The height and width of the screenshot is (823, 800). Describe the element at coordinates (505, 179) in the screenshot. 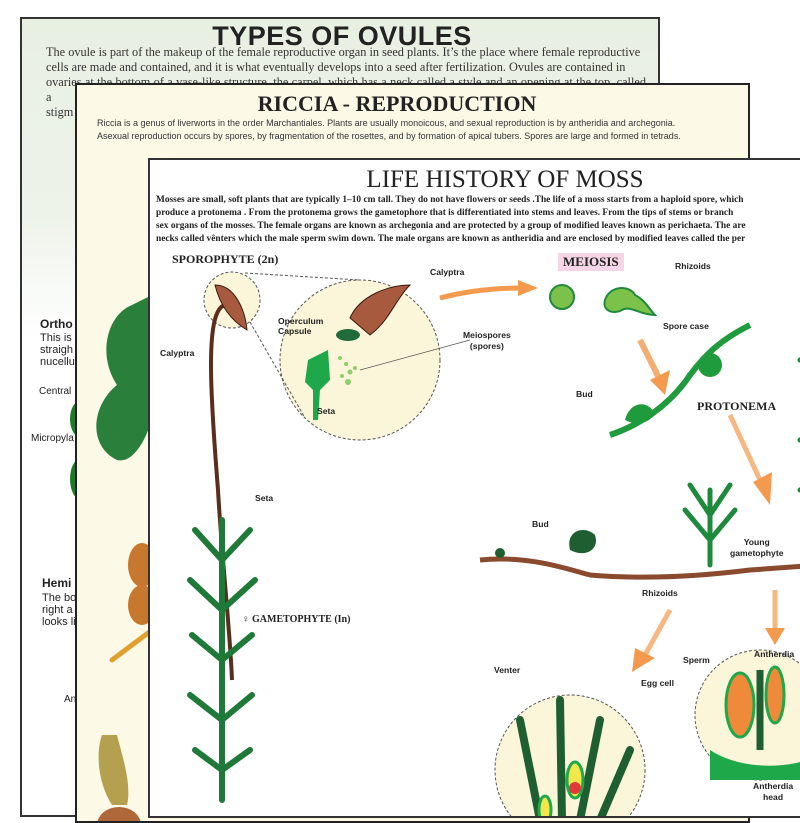

I see `moss-title: LIFE HISTORY OF MOSS` at that location.